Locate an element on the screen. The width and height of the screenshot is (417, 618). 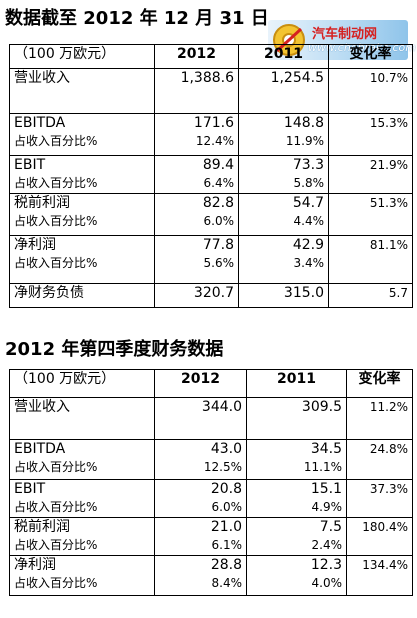
value-cell-2011: 73.3 5.8% is located at coordinates (283, 174).